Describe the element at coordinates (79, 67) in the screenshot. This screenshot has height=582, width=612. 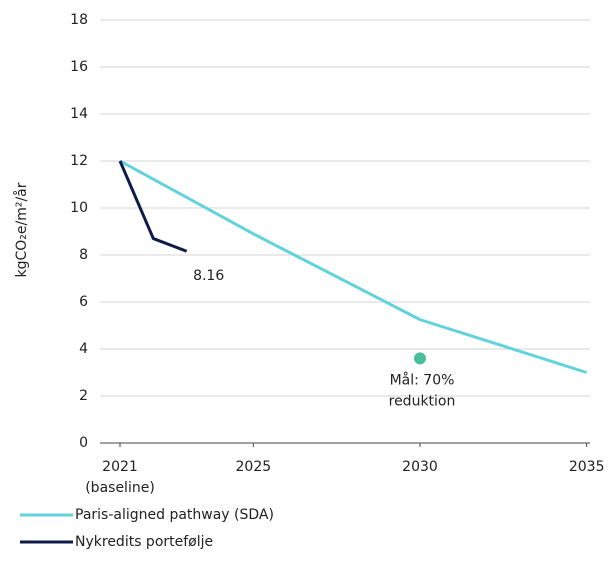
I see `y-tick-label: 16` at that location.